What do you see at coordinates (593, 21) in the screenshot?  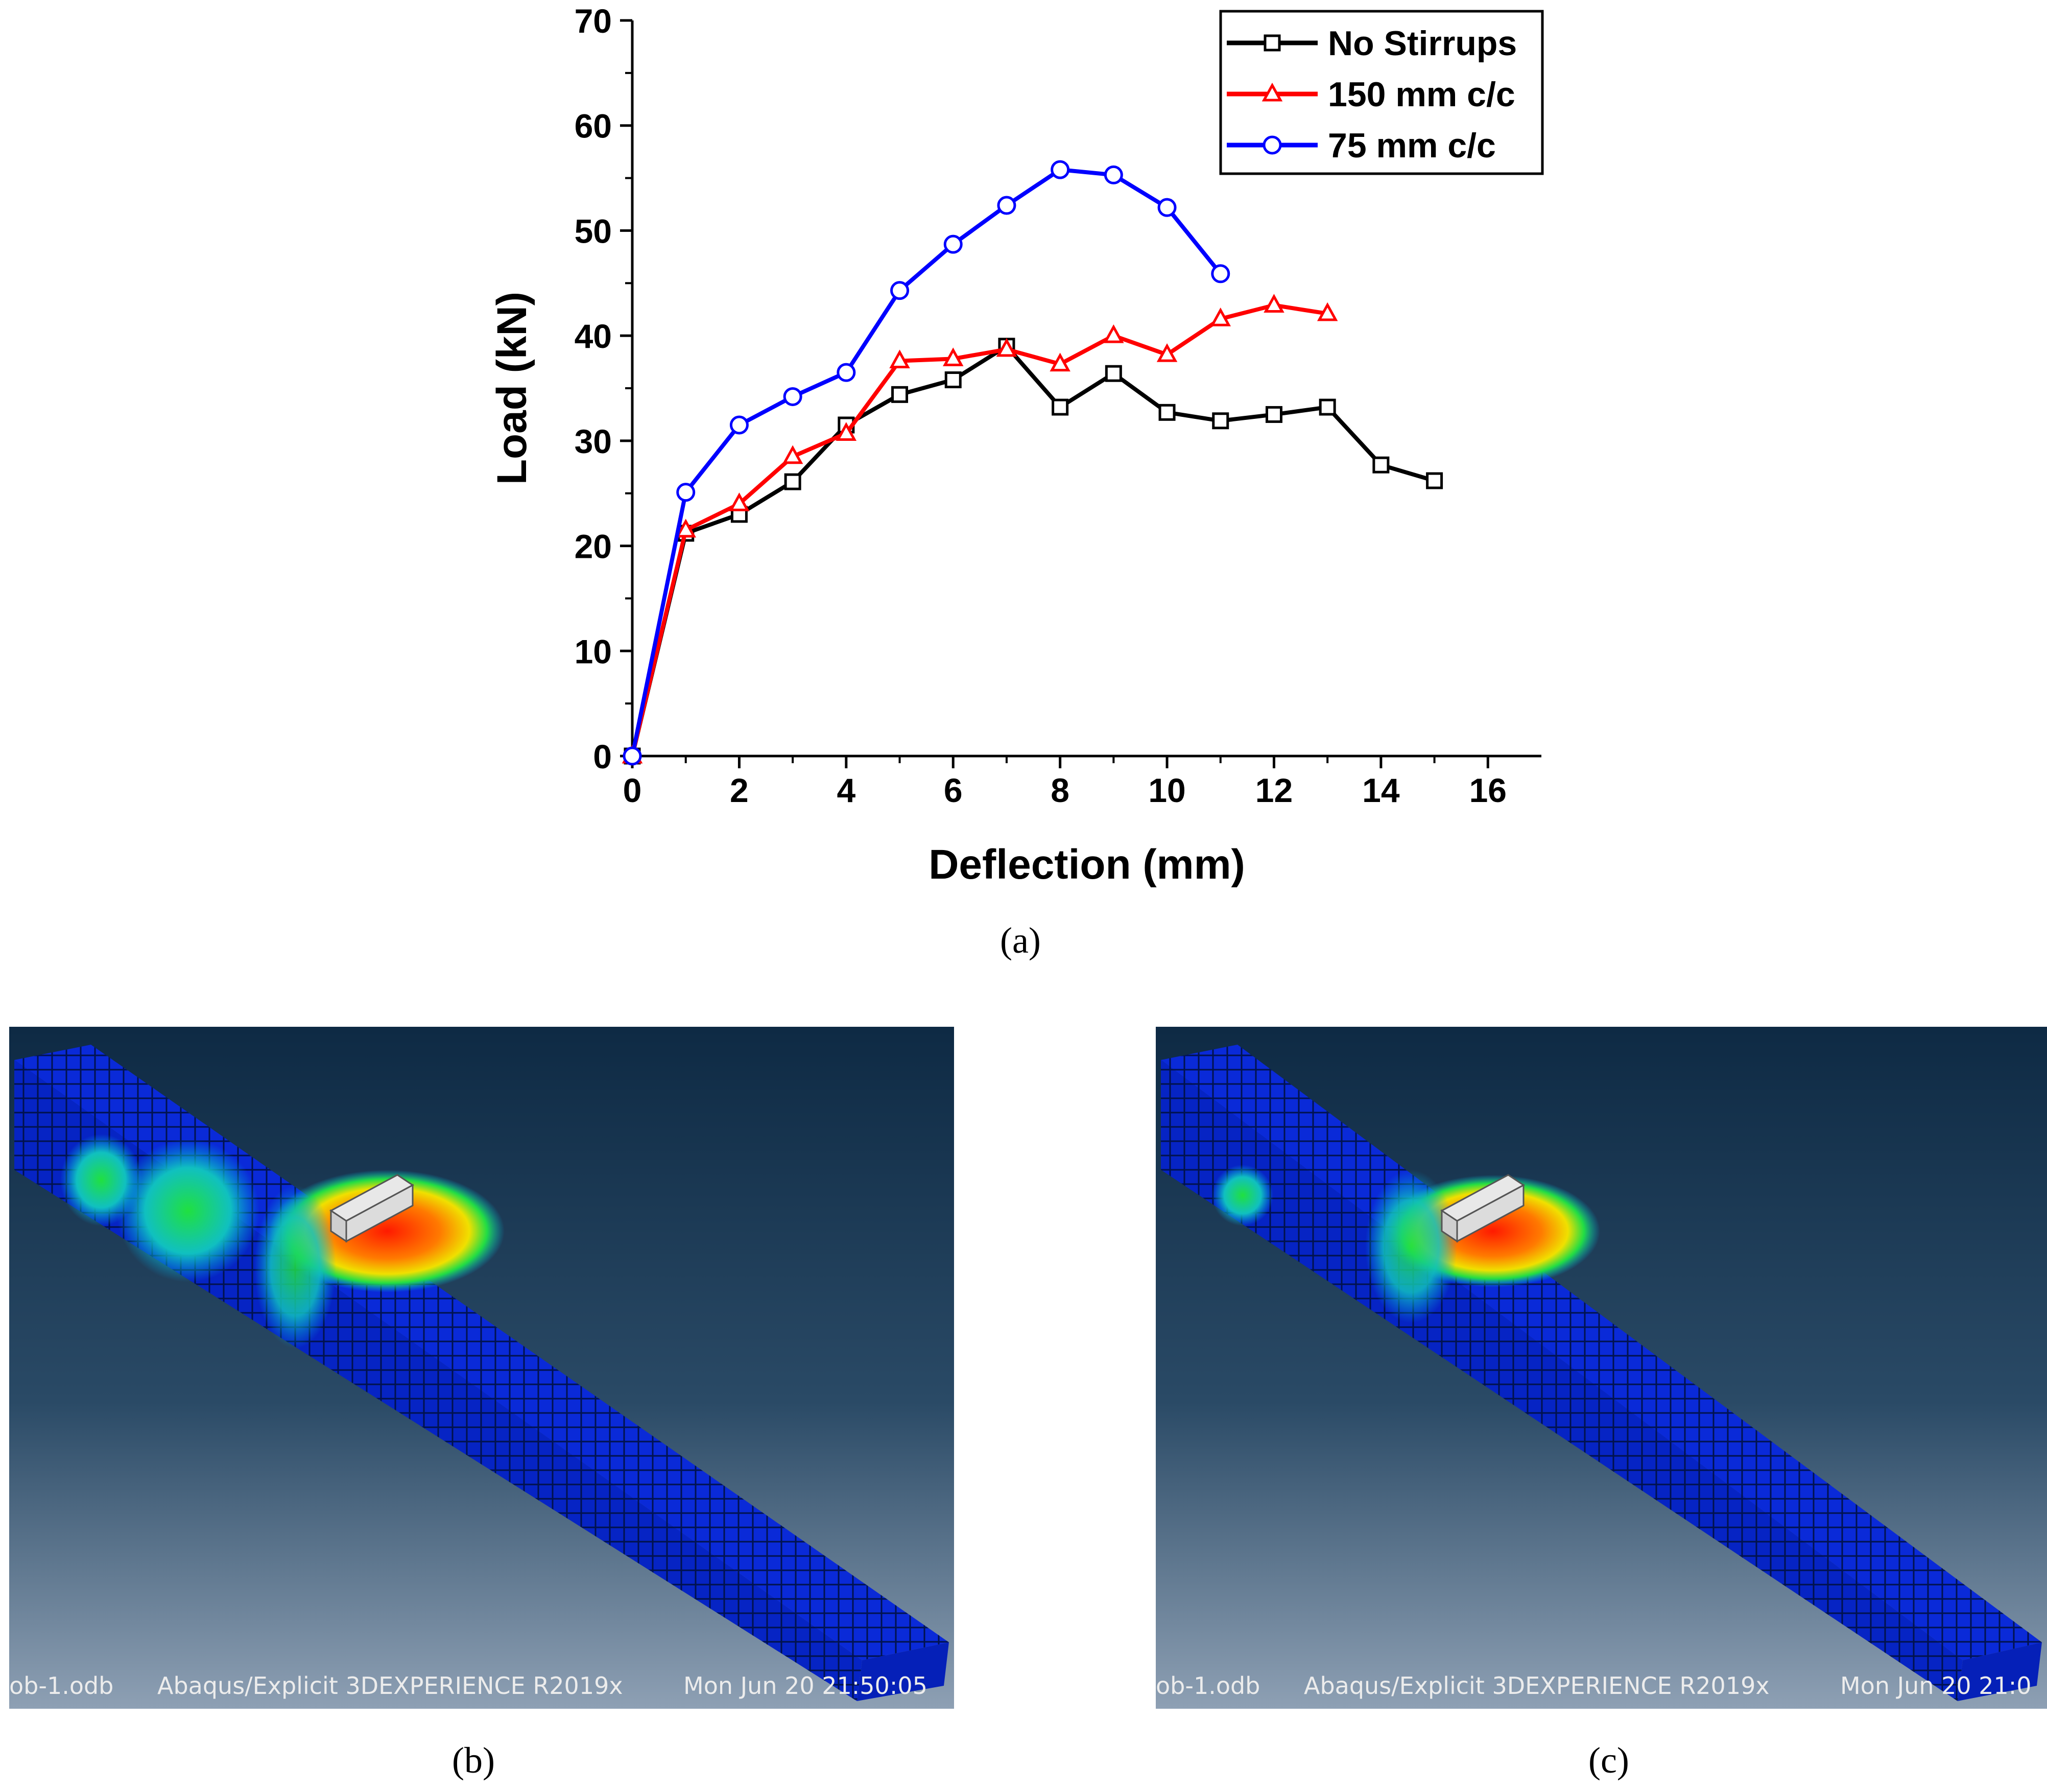 I see `y-tick-label: 70` at bounding box center [593, 21].